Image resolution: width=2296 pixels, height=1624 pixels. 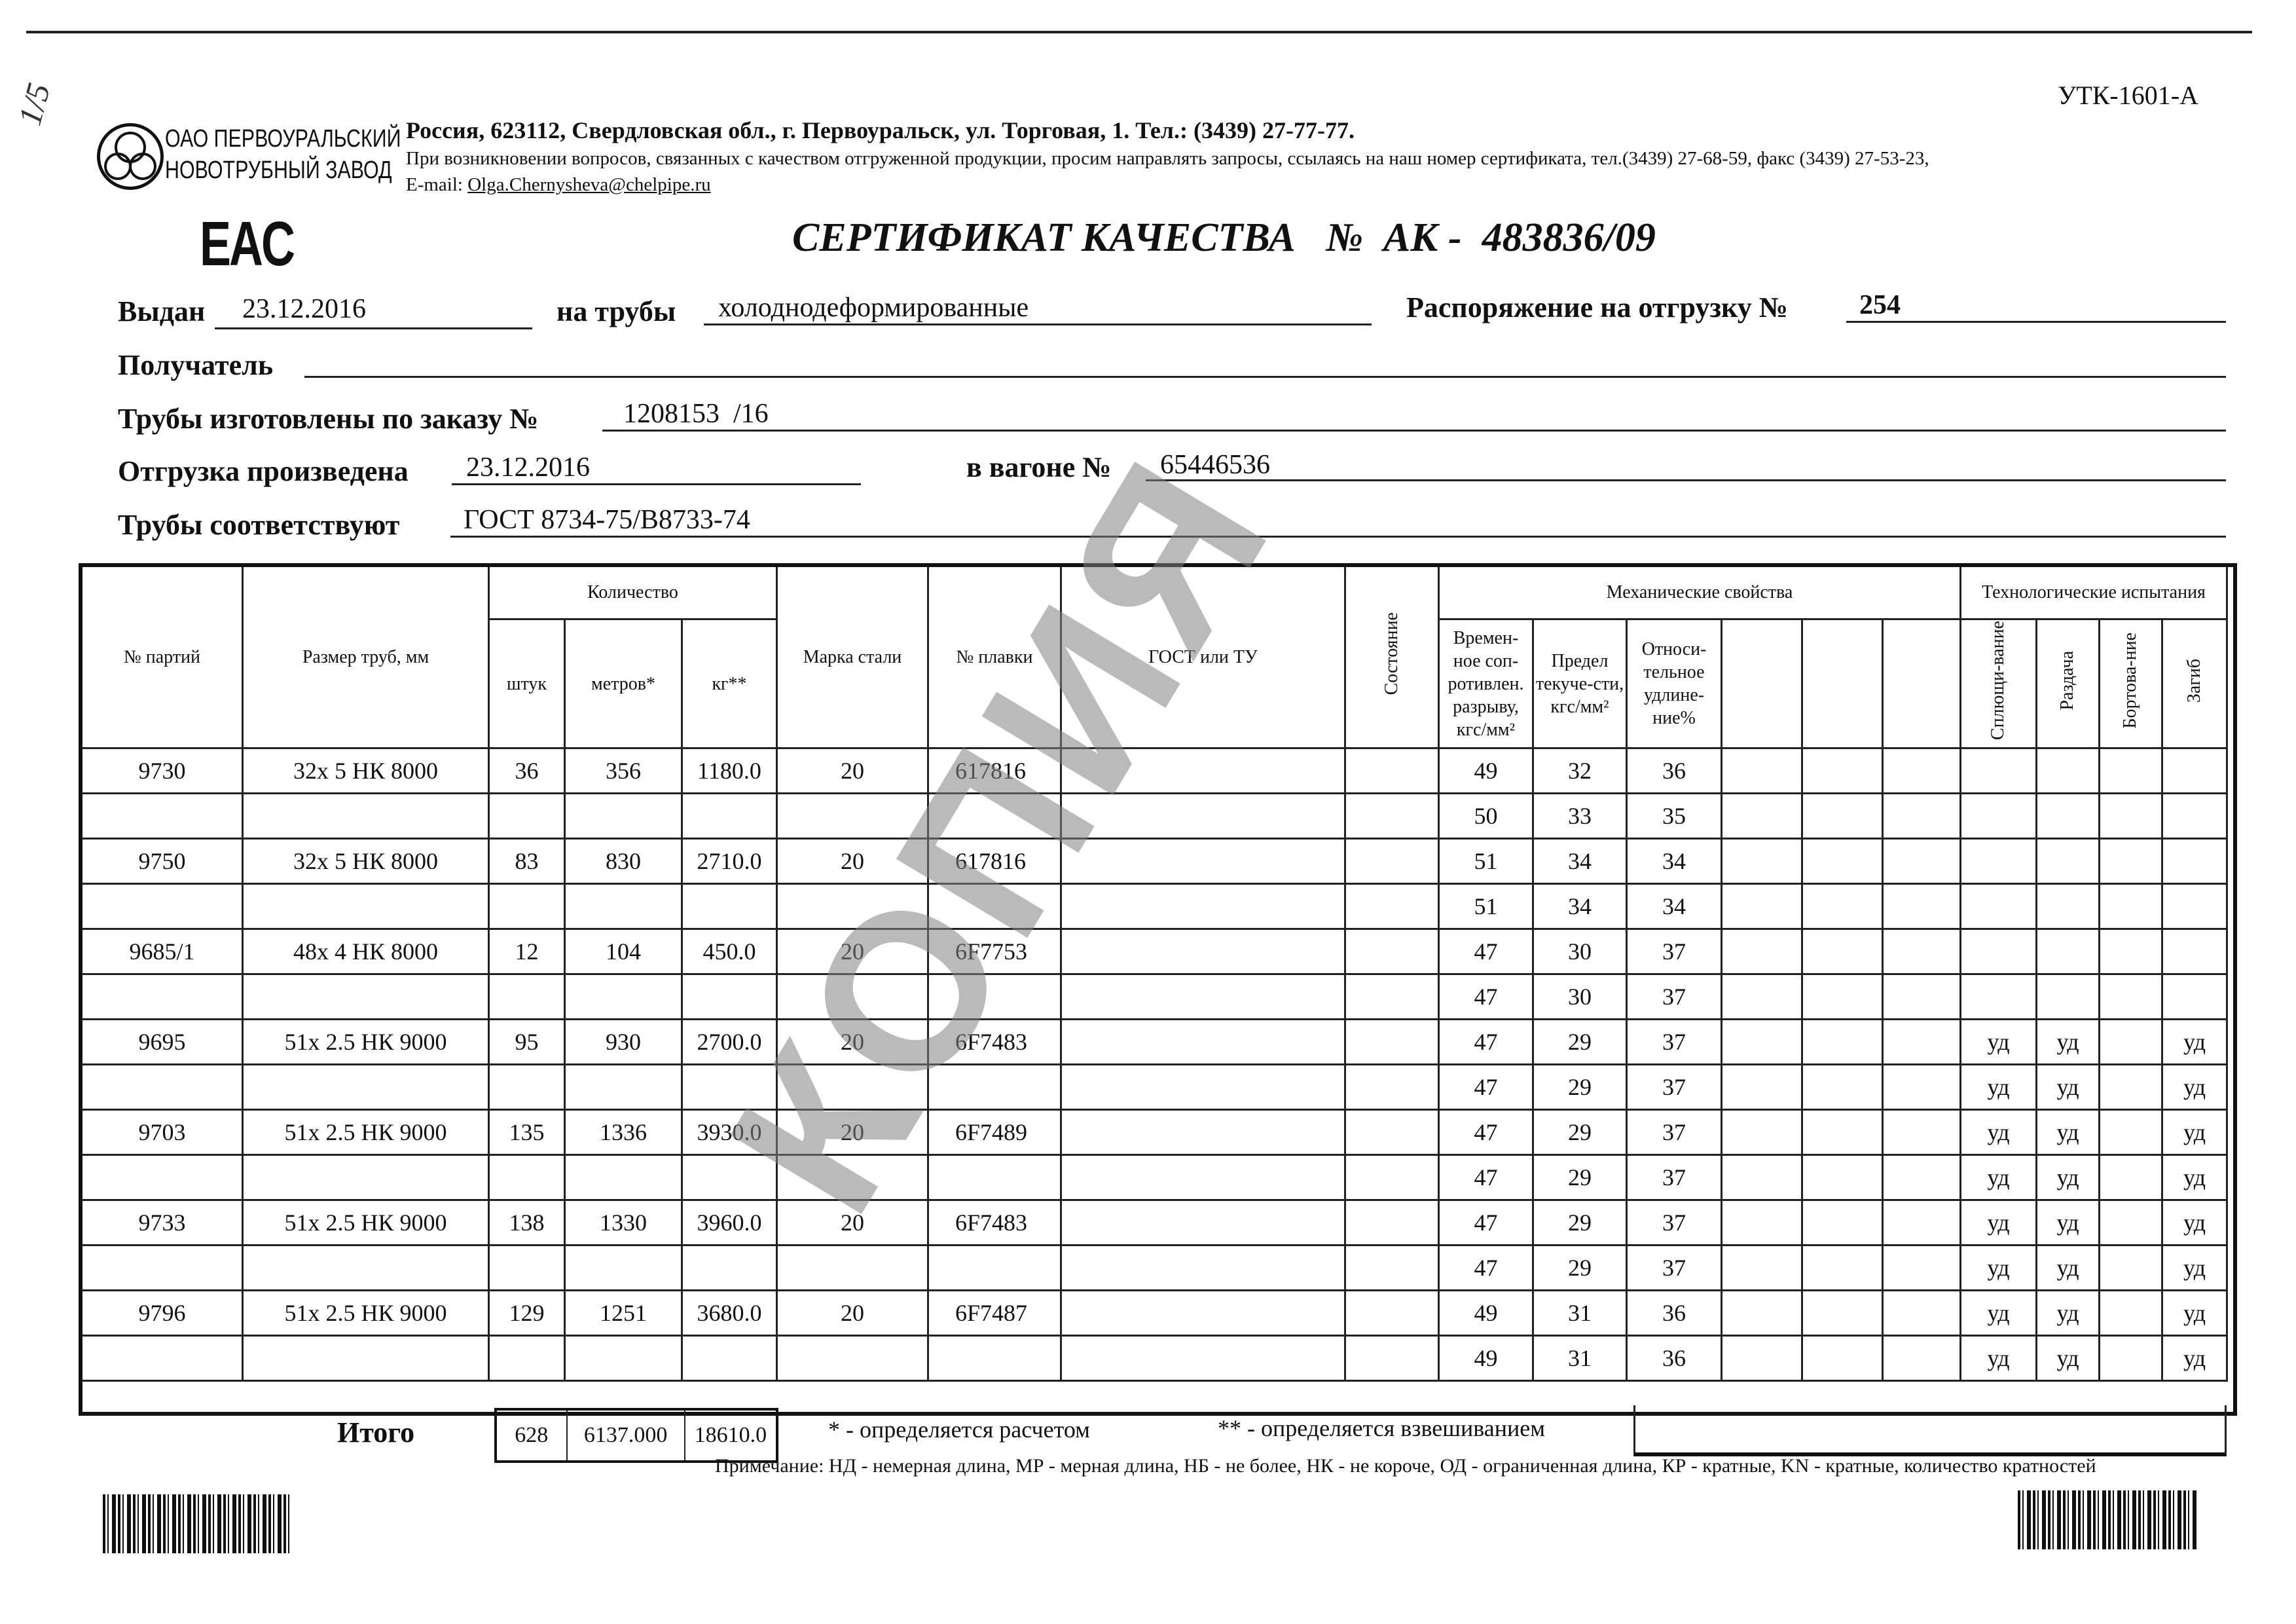 I want to click on cell-bend, so click(x=2194, y=996).